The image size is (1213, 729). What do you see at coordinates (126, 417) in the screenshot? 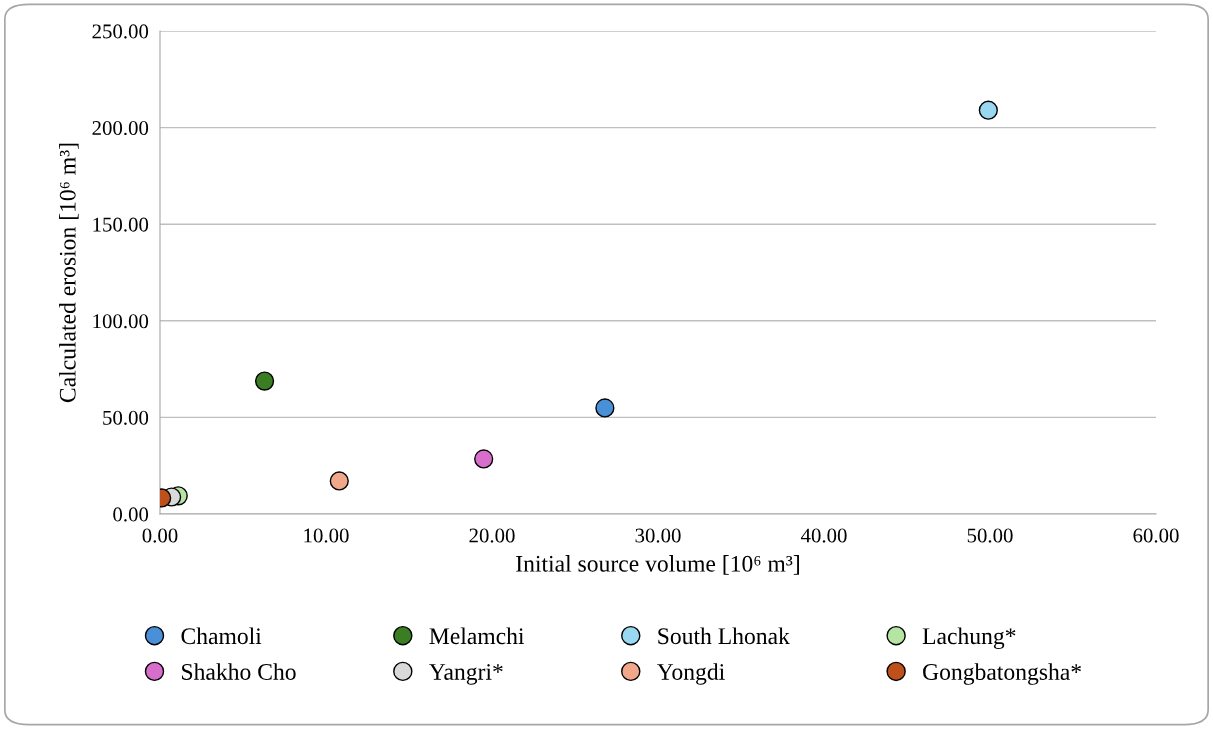
I see `y-tick-label: 50.00` at bounding box center [126, 417].